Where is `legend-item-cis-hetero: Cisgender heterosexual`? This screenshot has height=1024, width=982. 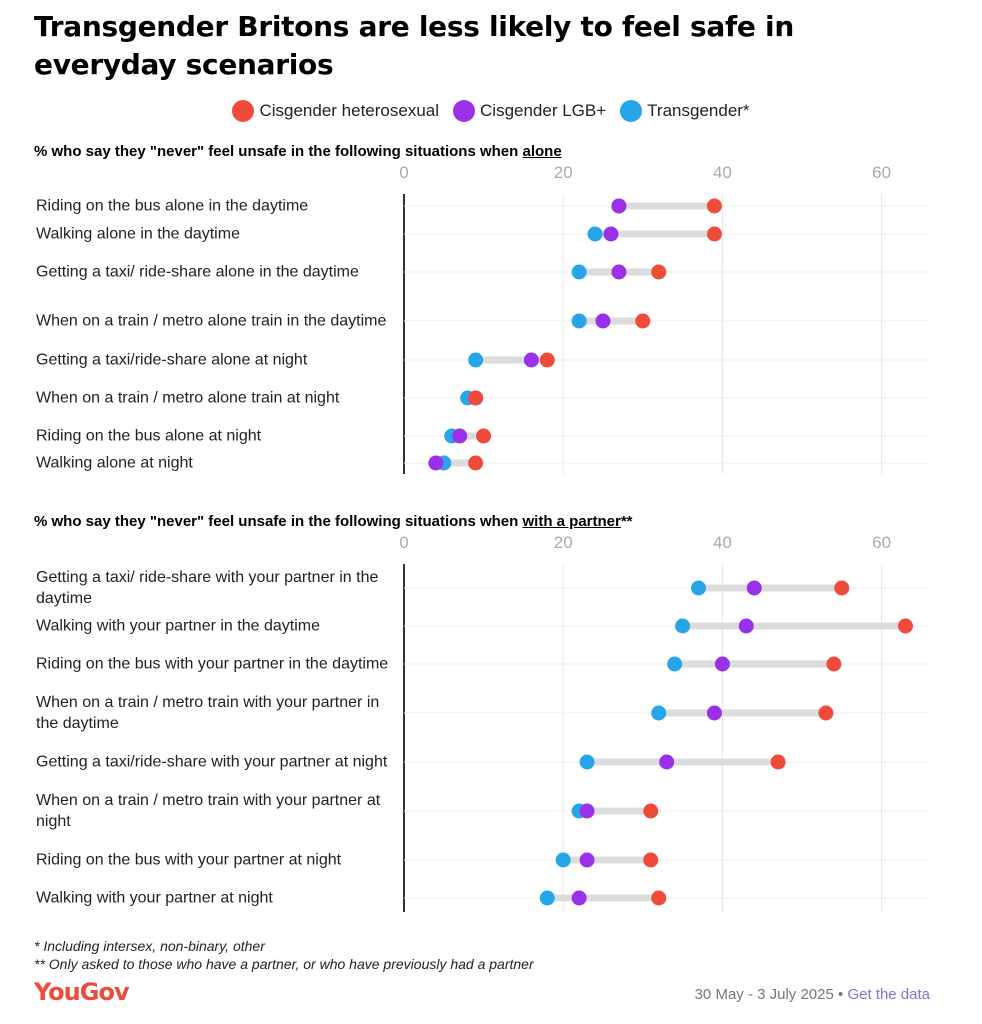 legend-item-cis-hetero: Cisgender heterosexual is located at coordinates (335, 111).